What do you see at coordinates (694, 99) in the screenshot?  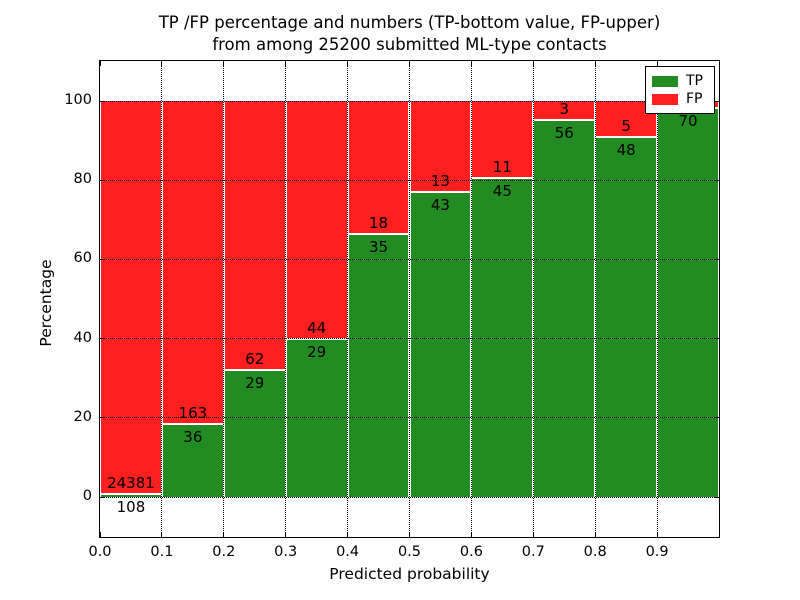 I see `legend-label-fp: FP` at bounding box center [694, 99].